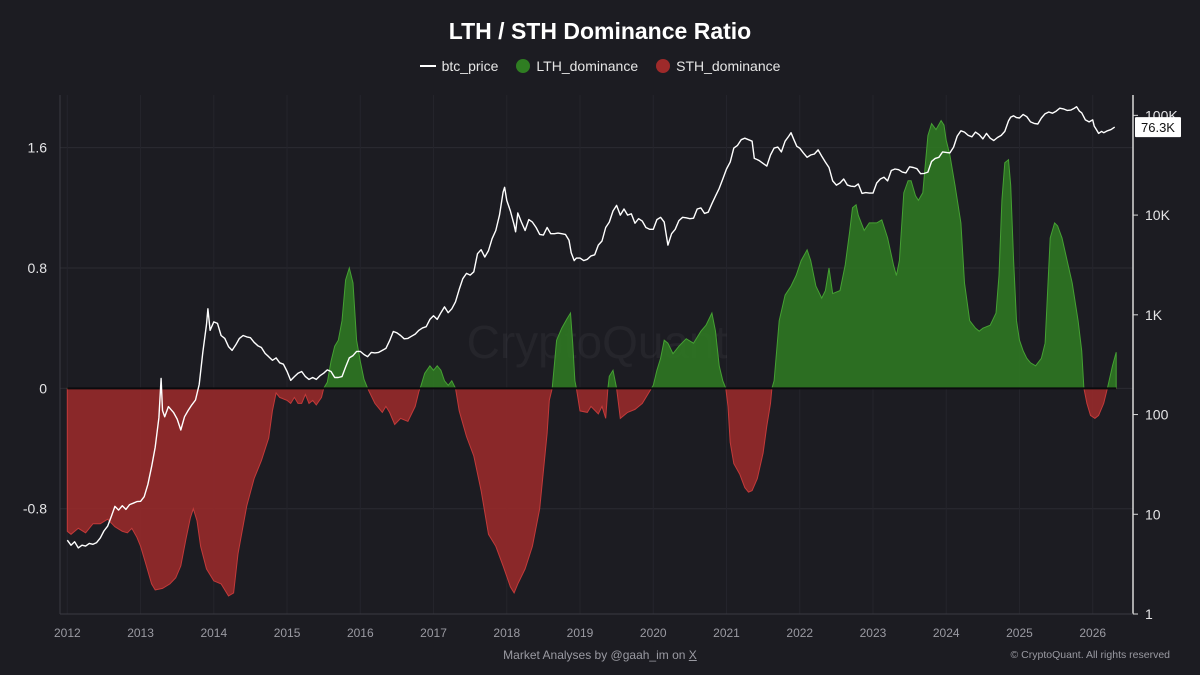 This screenshot has height=675, width=1200. I want to click on chart-legend: btc_price LTH_dominance STH_dominance, so click(600, 66).